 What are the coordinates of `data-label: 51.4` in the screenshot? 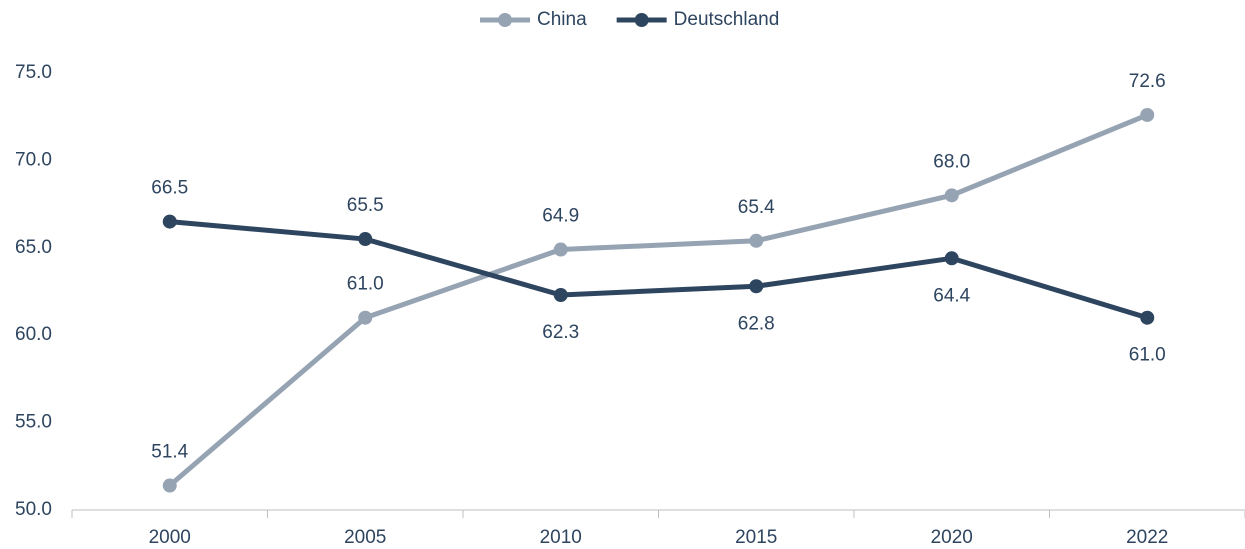 It's located at (169, 452).